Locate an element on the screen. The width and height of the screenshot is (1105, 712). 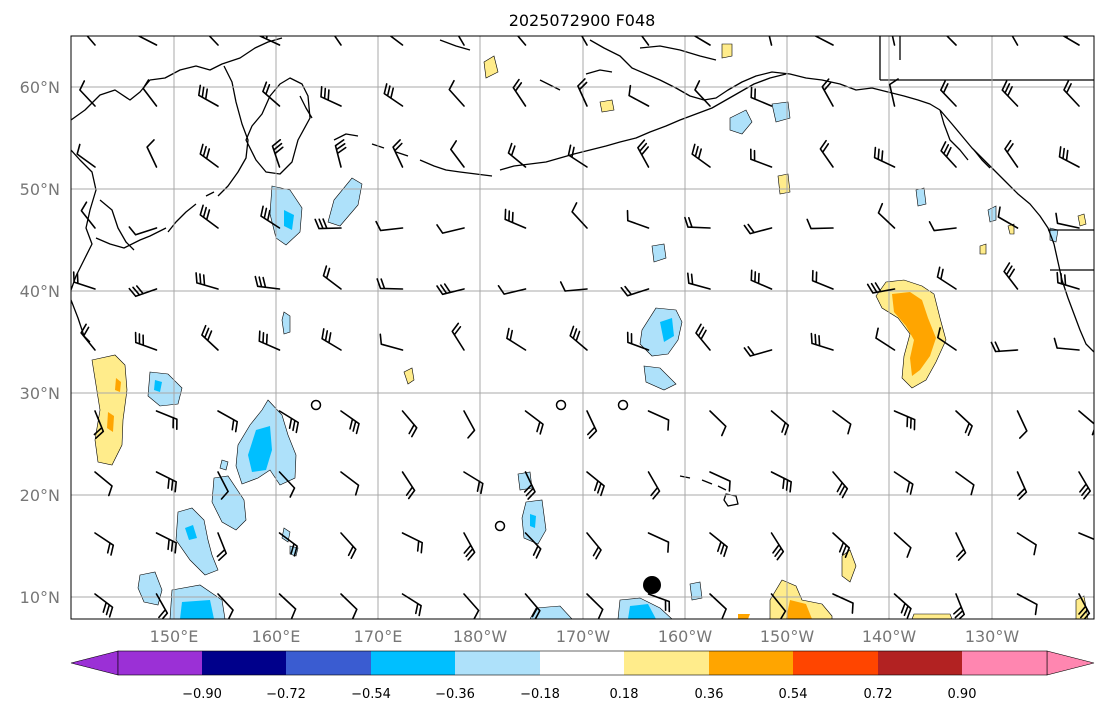
colorbar-extend-low is located at coordinates (94, 663).